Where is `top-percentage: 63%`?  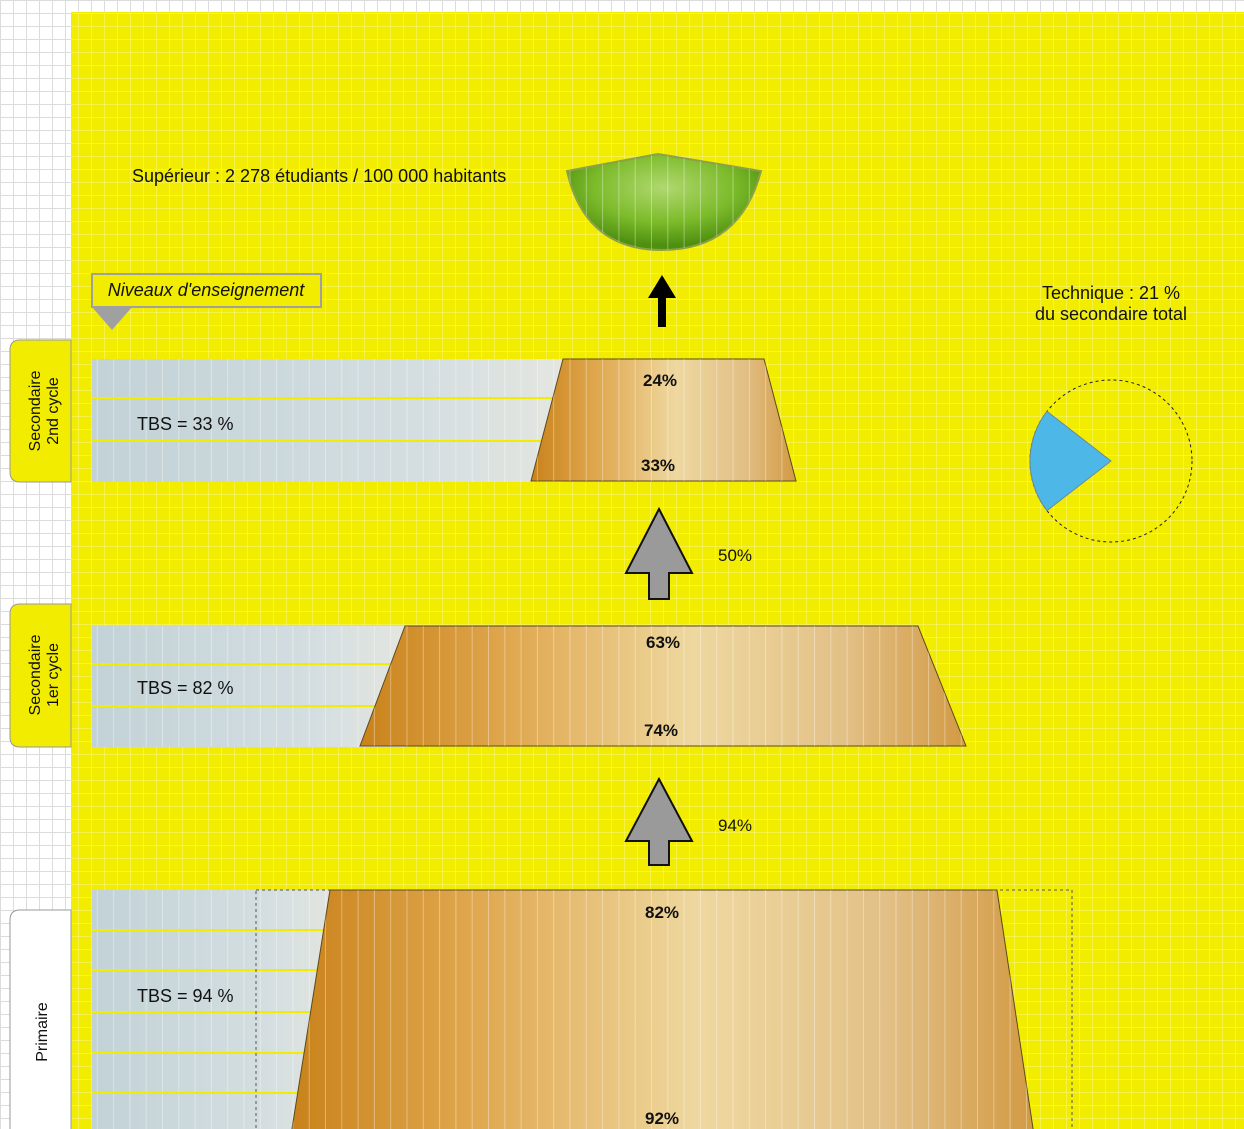
top-percentage: 63% is located at coordinates (663, 642).